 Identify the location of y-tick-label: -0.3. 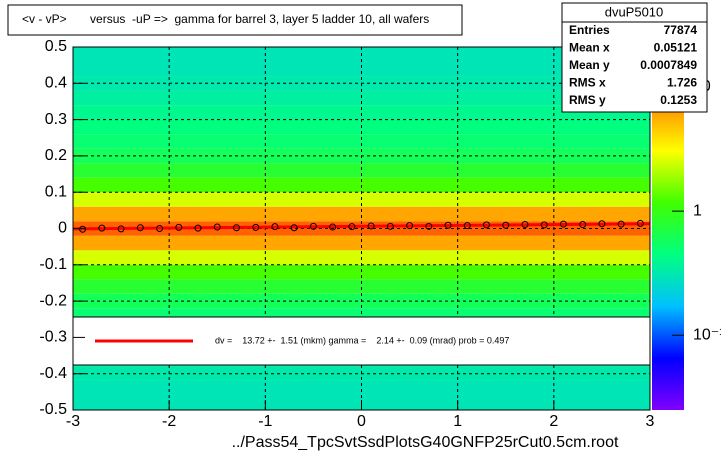
(53, 337).